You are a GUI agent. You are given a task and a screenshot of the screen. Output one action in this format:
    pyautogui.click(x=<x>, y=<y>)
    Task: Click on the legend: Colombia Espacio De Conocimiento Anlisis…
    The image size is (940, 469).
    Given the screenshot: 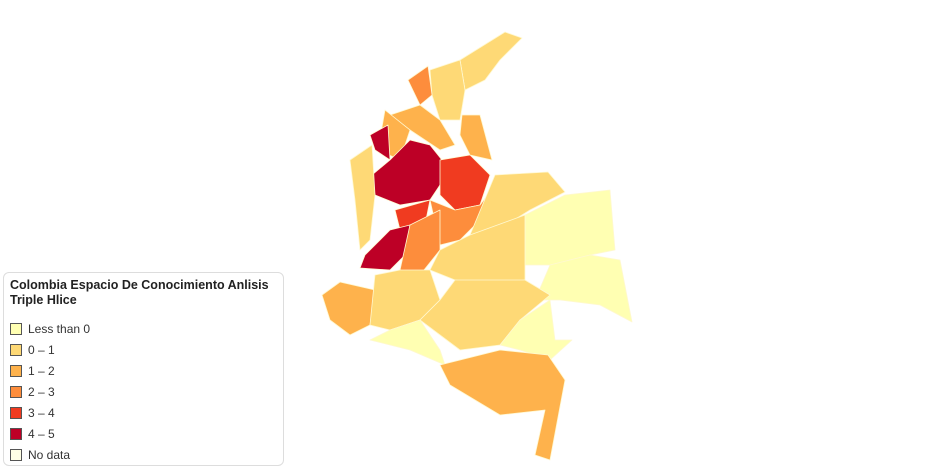 What is the action you would take?
    pyautogui.click(x=143, y=369)
    